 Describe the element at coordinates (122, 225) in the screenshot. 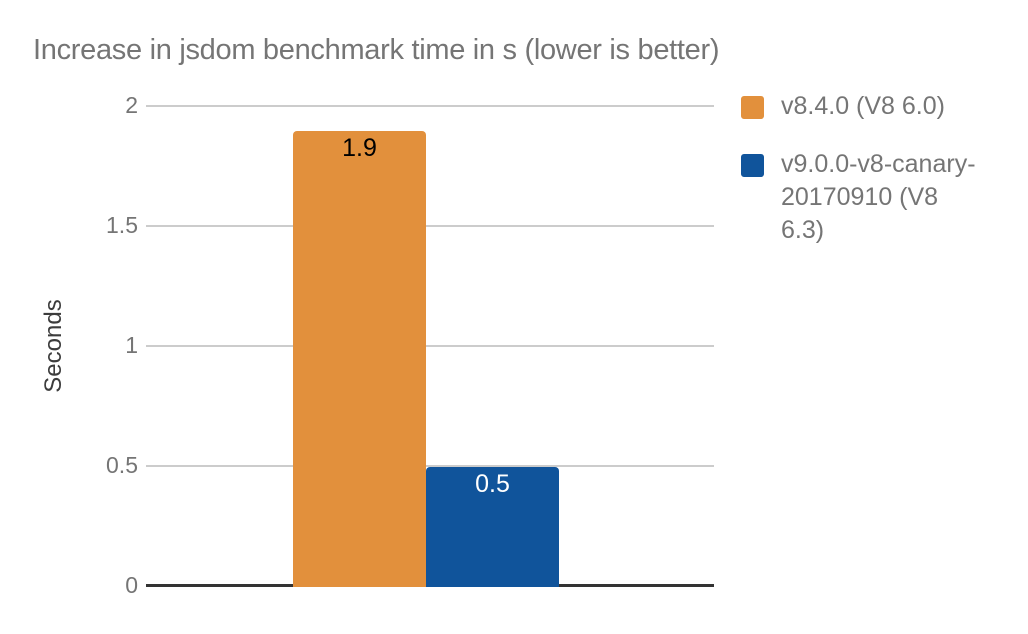

I see `y-tick-label: 1.5` at that location.